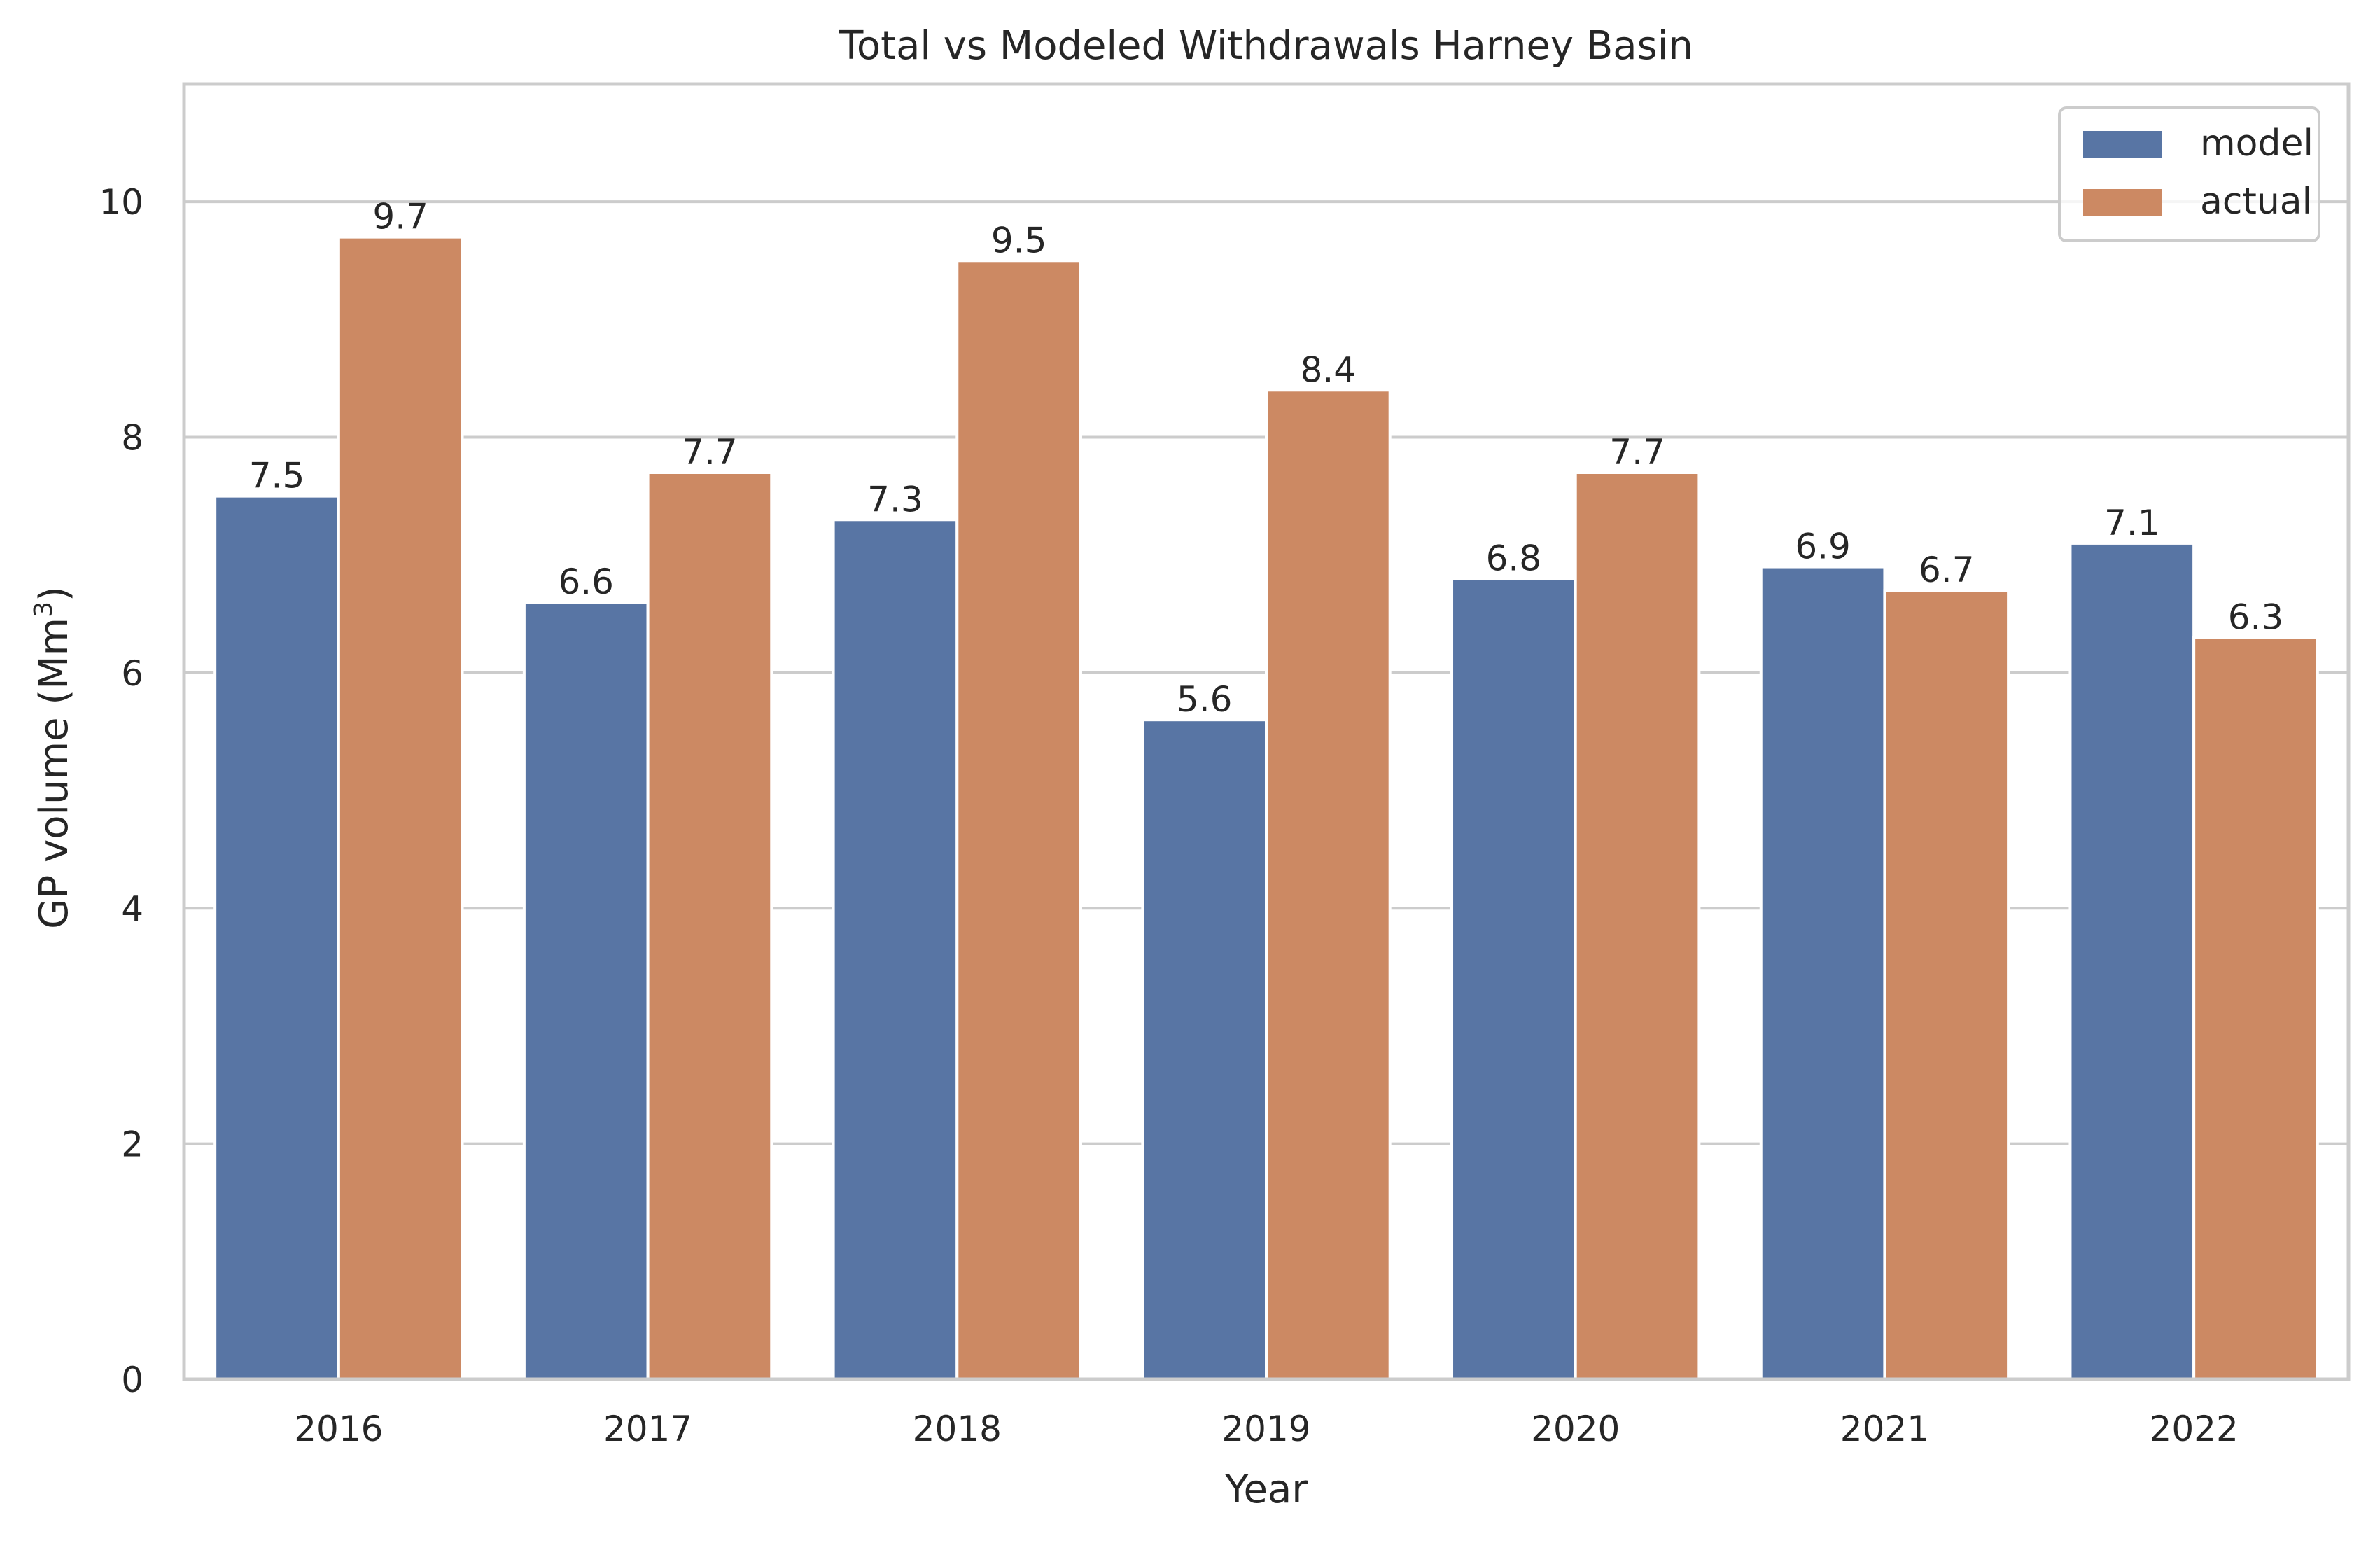  I want to click on y-axis-label-suffix: ), so click(54, 593).